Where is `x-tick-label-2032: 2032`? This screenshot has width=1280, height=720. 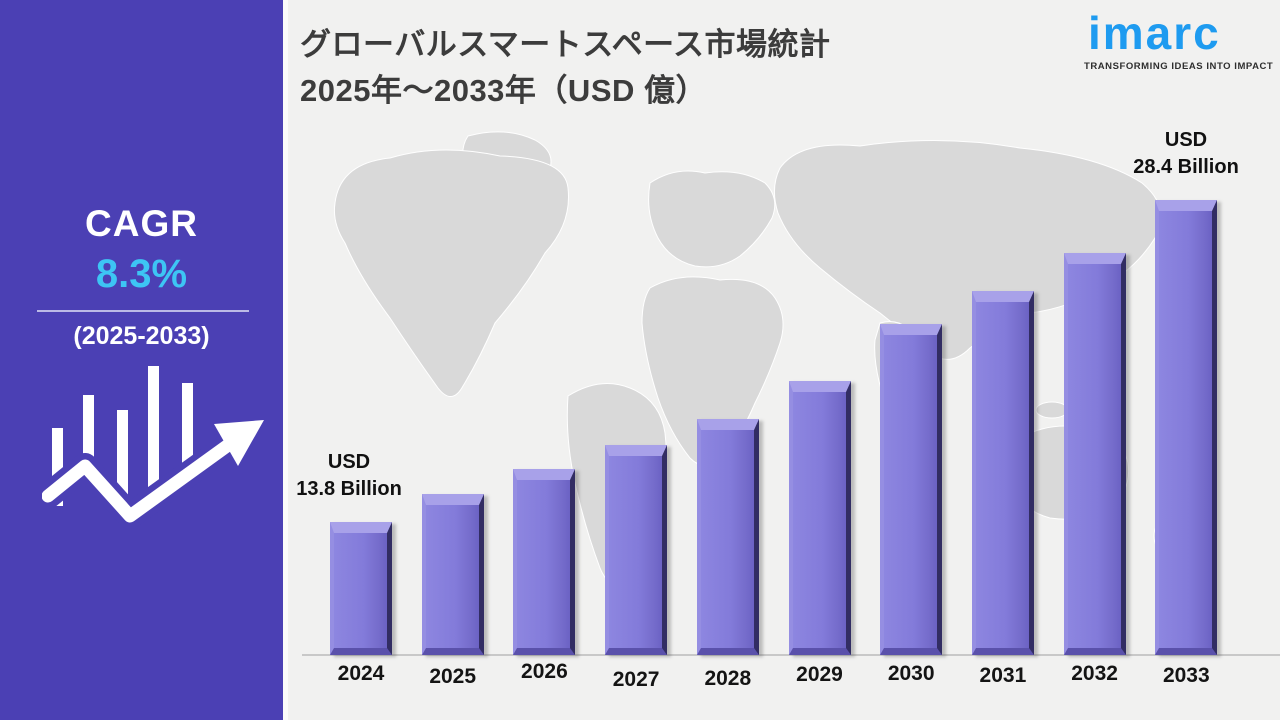
x-tick-label-2032: 2032 is located at coordinates (1094, 673).